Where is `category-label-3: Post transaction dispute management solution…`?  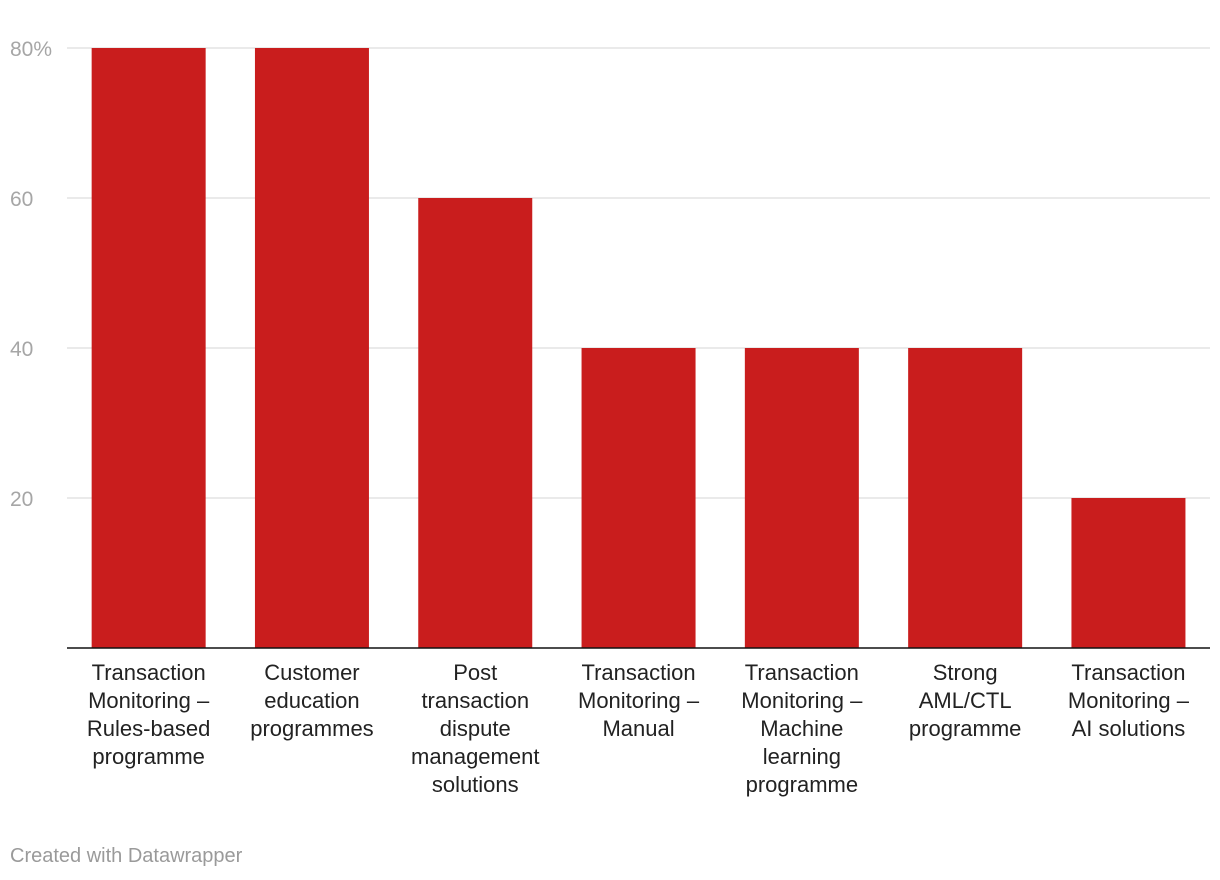
category-label-3: Post transaction dispute management solution… is located at coordinates (475, 728).